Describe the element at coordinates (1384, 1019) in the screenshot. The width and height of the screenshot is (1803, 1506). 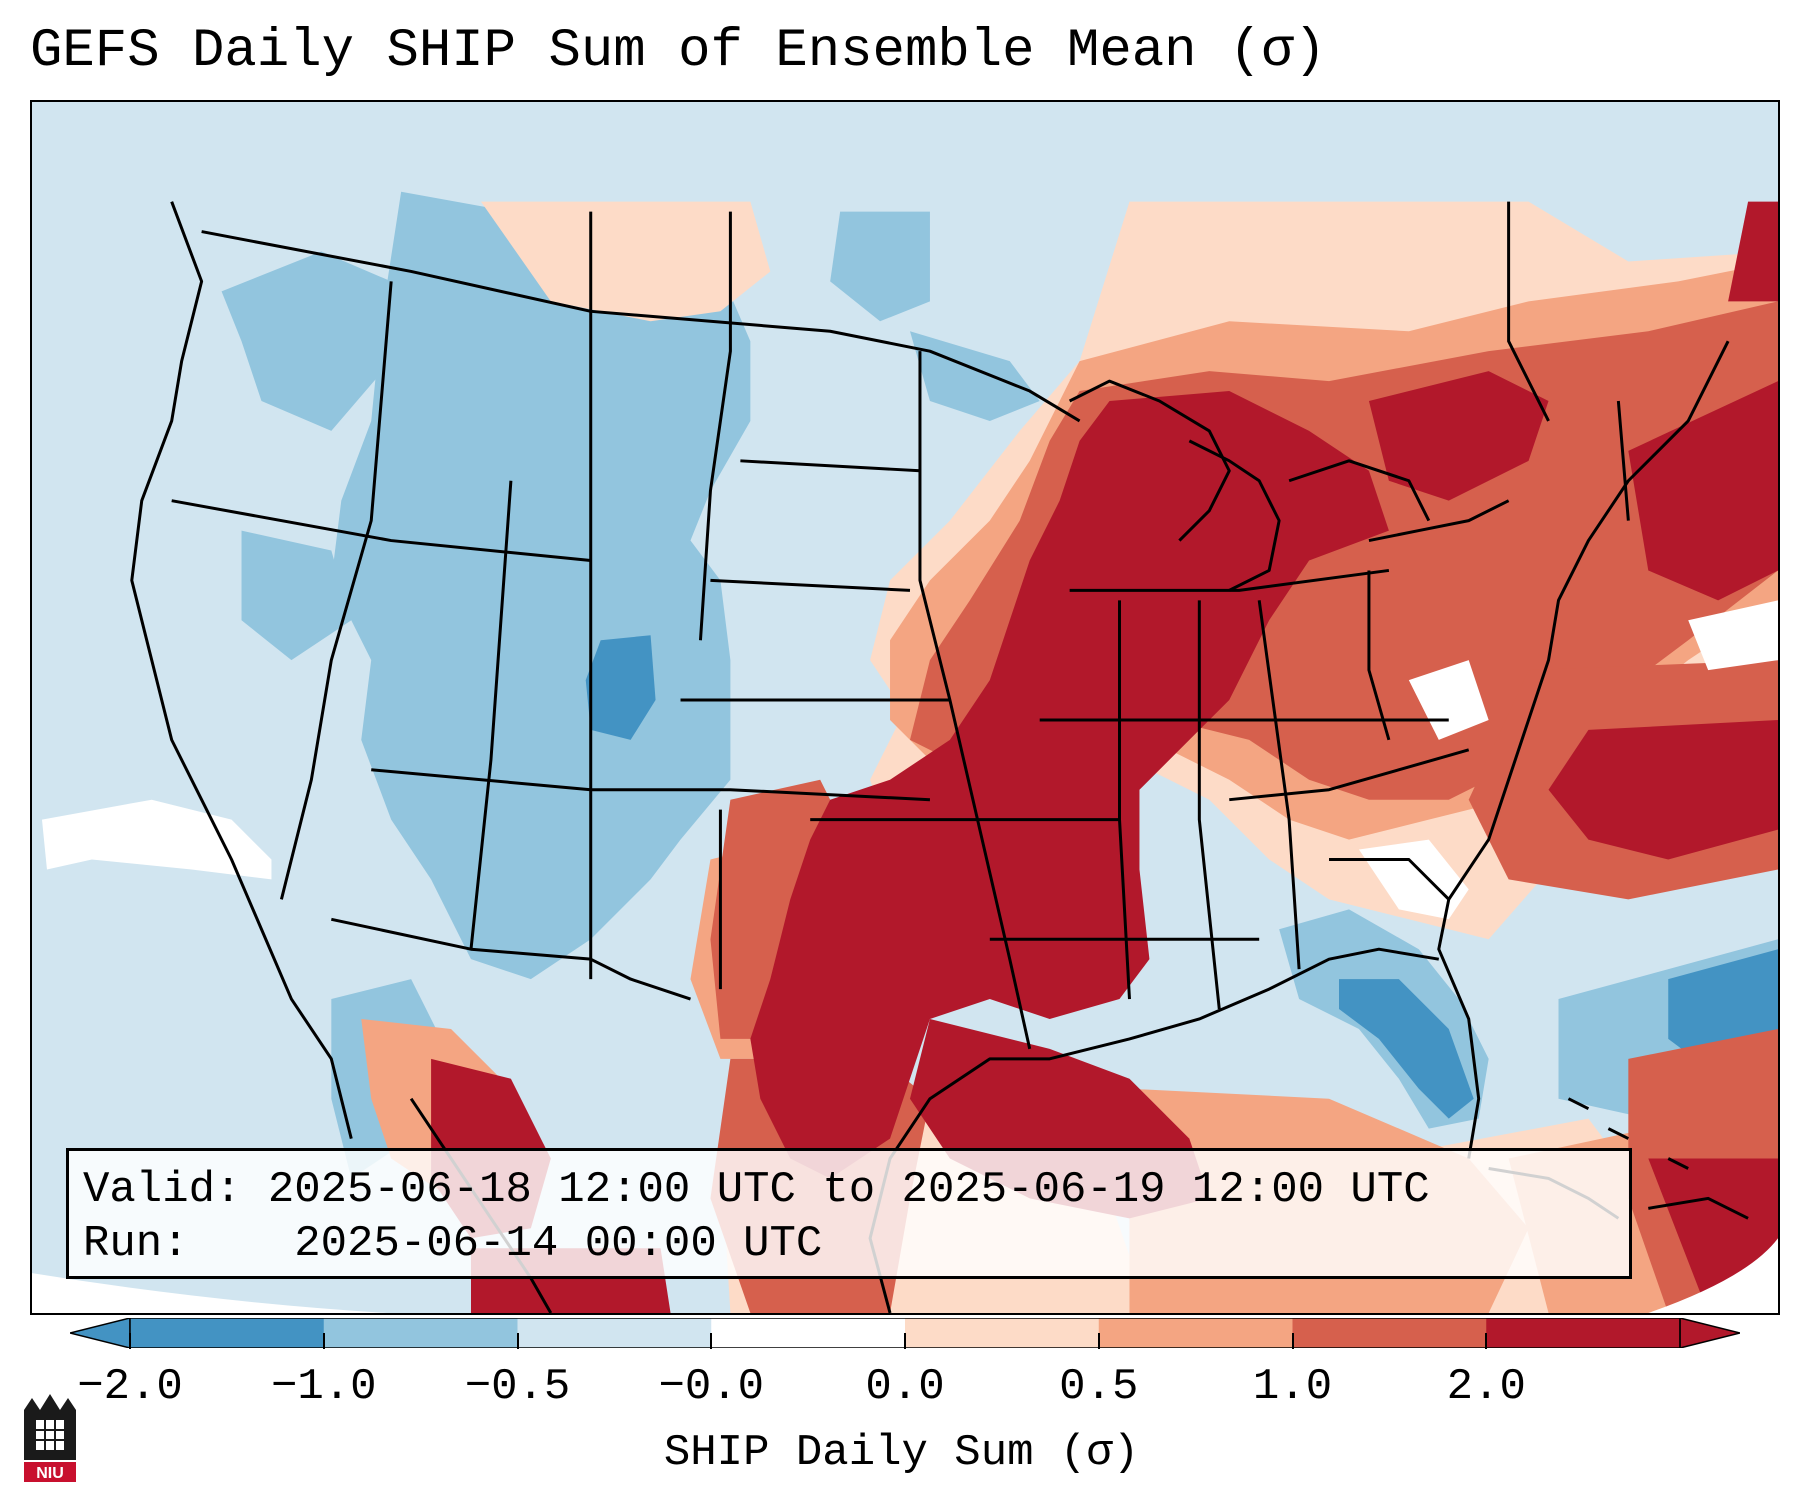
I see `negative-anomaly-florida` at that location.